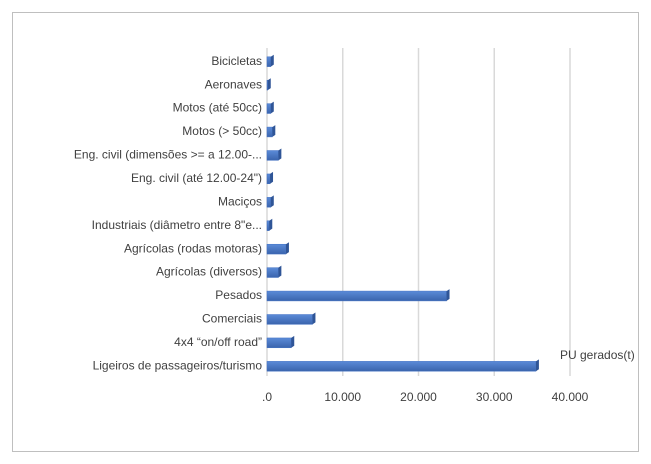 This screenshot has width=651, height=464. What do you see at coordinates (233, 84) in the screenshot?
I see `y-tick-label: Aeronaves` at bounding box center [233, 84].